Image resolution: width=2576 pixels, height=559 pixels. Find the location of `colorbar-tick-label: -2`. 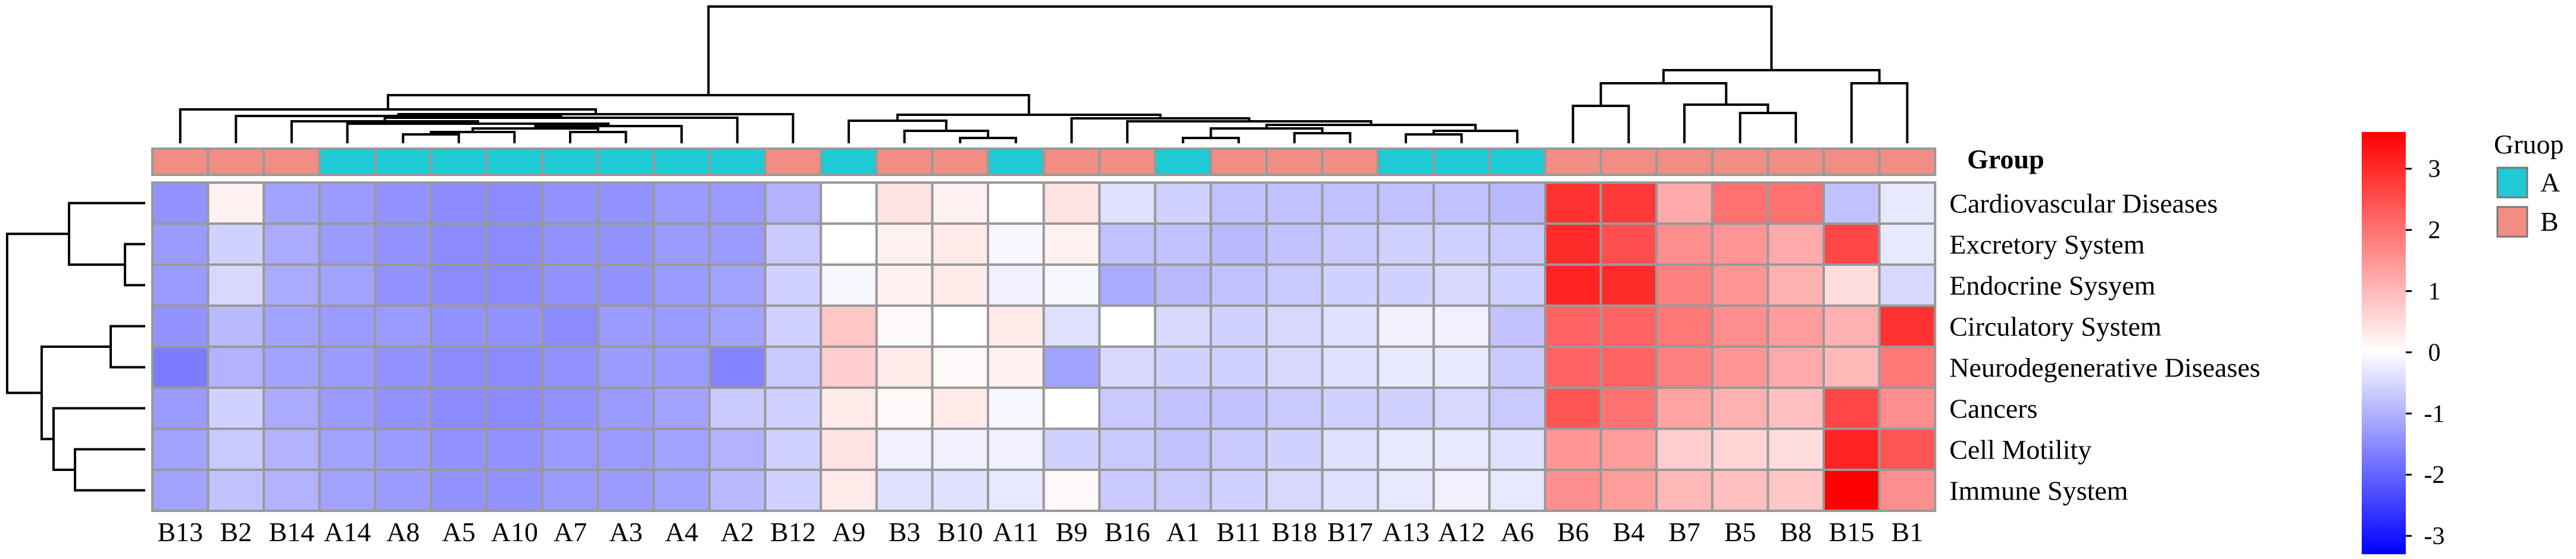

colorbar-tick-label: -2 is located at coordinates (2434, 475).